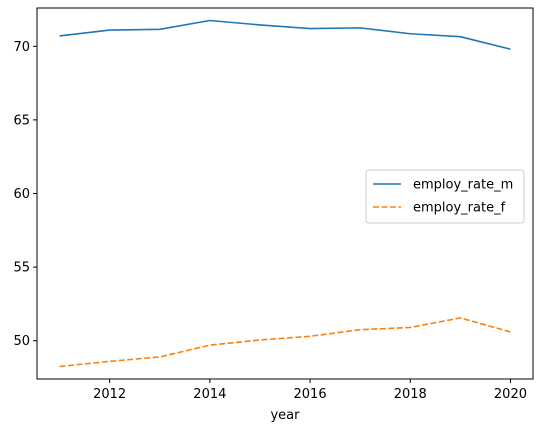 The image size is (543, 432). Describe the element at coordinates (310, 394) in the screenshot. I see `x-tick-label: 2016` at that location.